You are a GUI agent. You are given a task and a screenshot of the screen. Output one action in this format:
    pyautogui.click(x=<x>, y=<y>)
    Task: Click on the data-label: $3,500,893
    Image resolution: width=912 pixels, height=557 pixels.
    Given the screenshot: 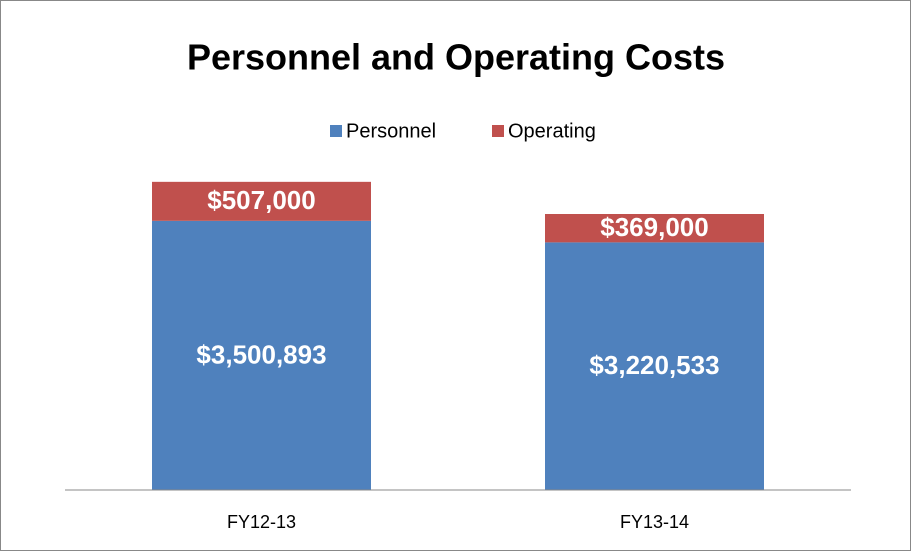 What is the action you would take?
    pyautogui.click(x=261, y=354)
    